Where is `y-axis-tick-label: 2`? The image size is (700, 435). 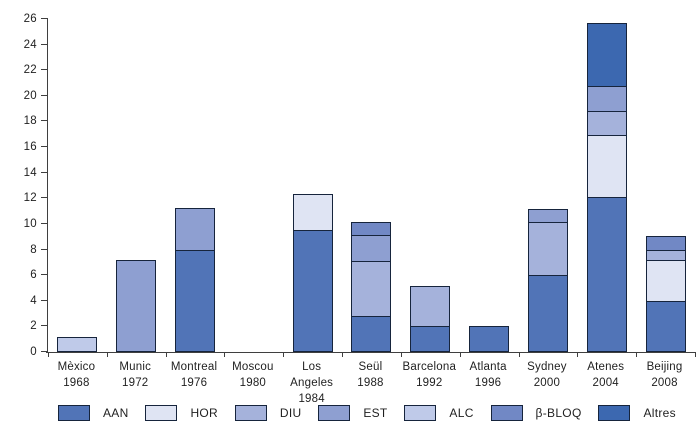
y-axis-tick-label: 2 is located at coordinates (33, 326).